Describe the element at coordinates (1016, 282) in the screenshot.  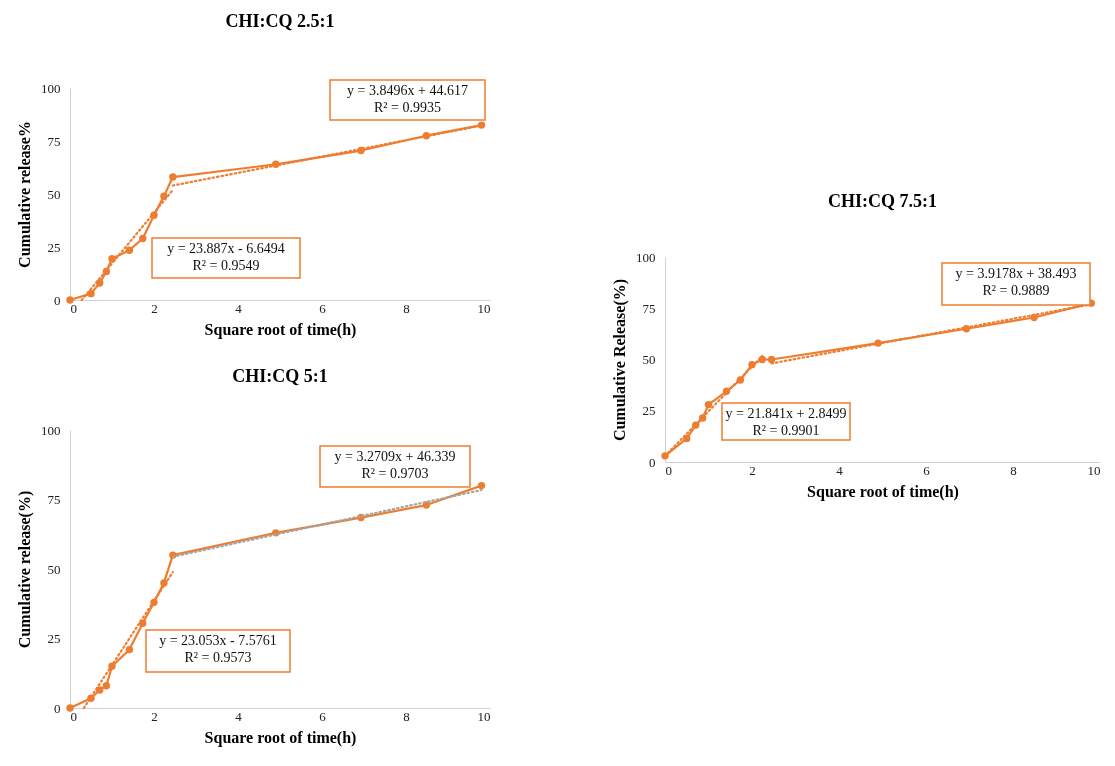
I see `annotation: y = 3.9178x + 38.493 R² = 0.9889` at that location.